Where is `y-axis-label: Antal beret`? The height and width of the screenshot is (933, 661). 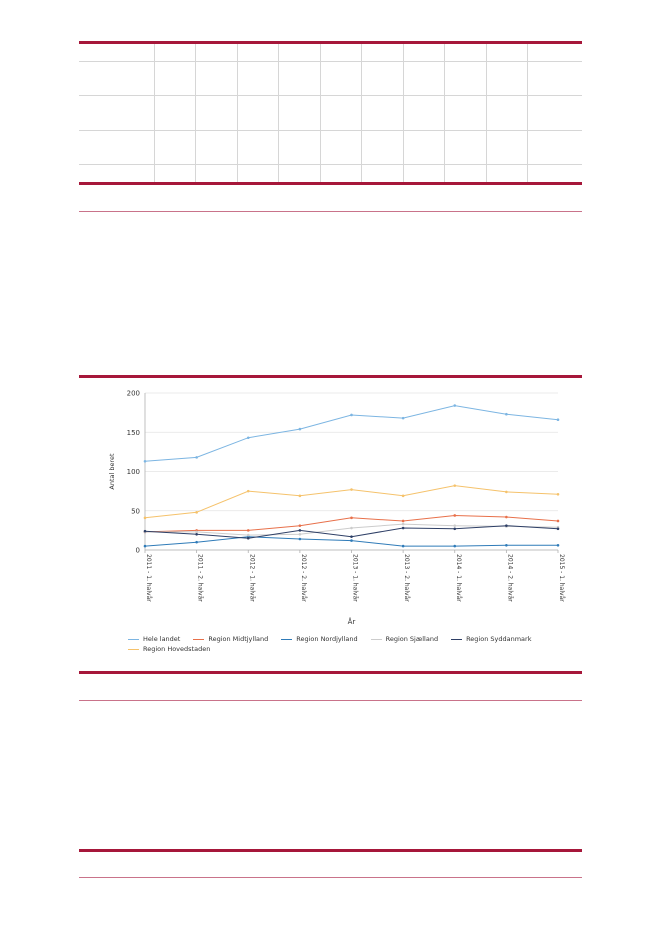 y-axis-label: Antal beret is located at coordinates (112, 471).